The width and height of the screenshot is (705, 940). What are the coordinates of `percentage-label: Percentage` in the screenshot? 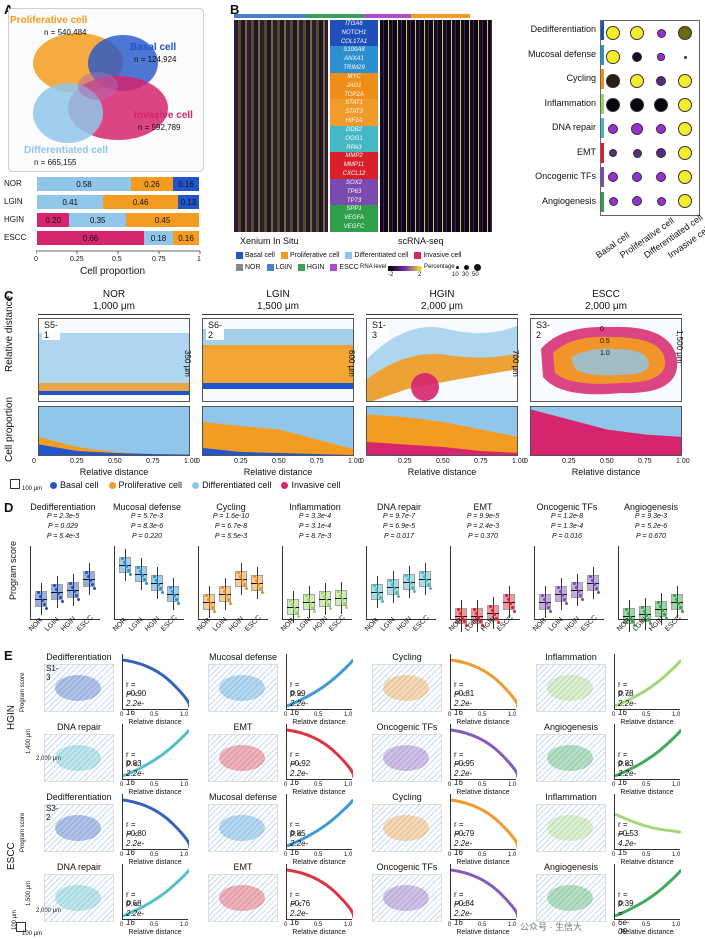 It's located at (439, 267).